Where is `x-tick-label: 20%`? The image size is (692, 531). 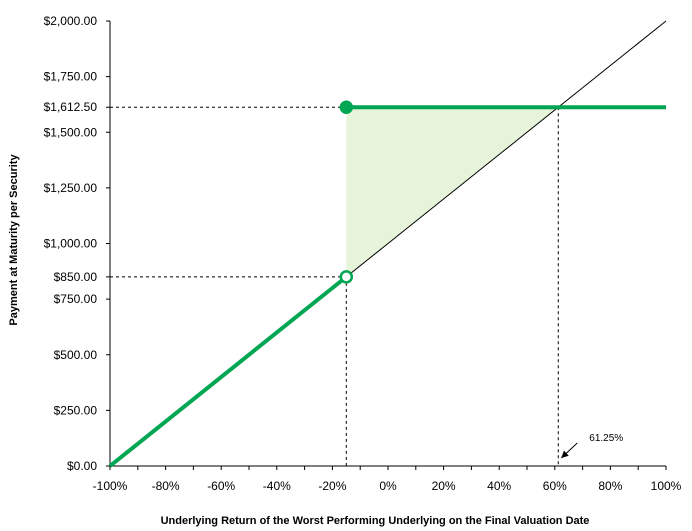 x-tick-label: 20% is located at coordinates (444, 486).